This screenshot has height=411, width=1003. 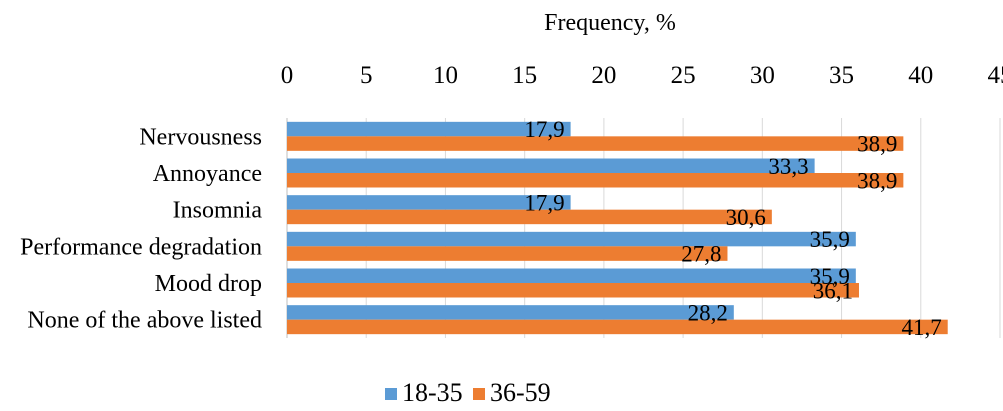 I want to click on x-tick-label: 40, so click(x=920, y=75).